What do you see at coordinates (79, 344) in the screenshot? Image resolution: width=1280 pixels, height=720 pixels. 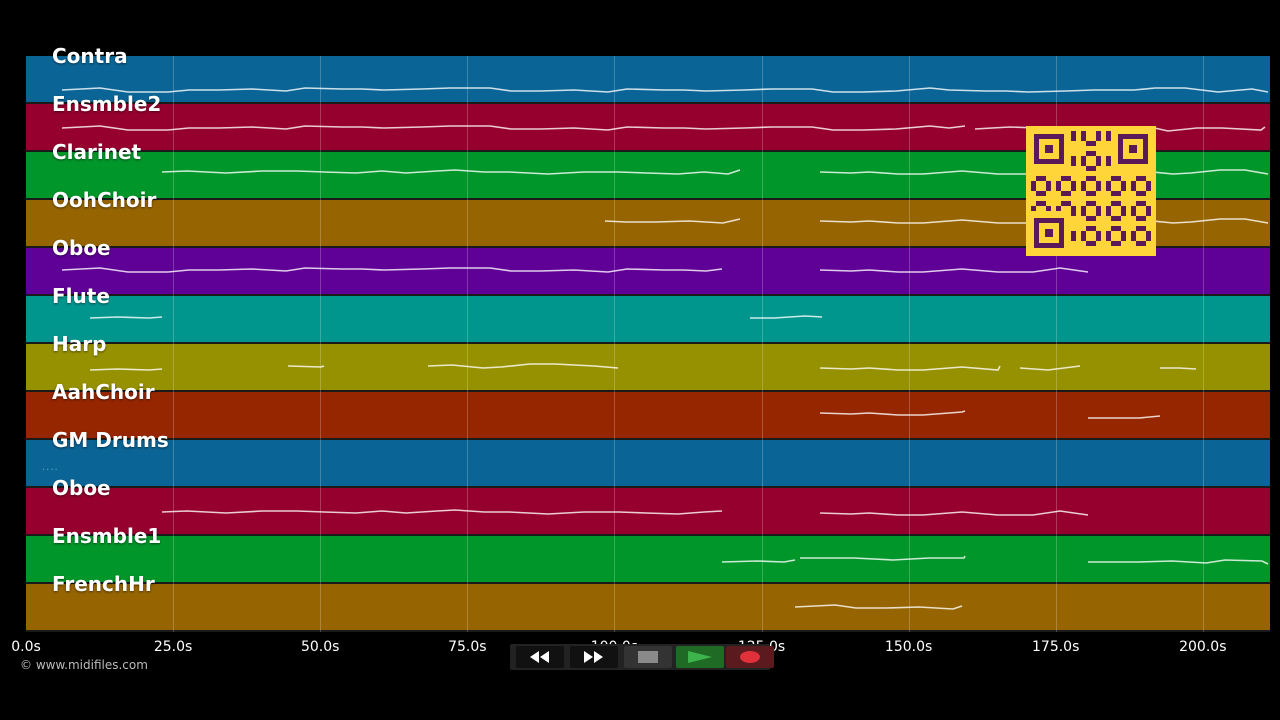 I see `track-label: Harp` at bounding box center [79, 344].